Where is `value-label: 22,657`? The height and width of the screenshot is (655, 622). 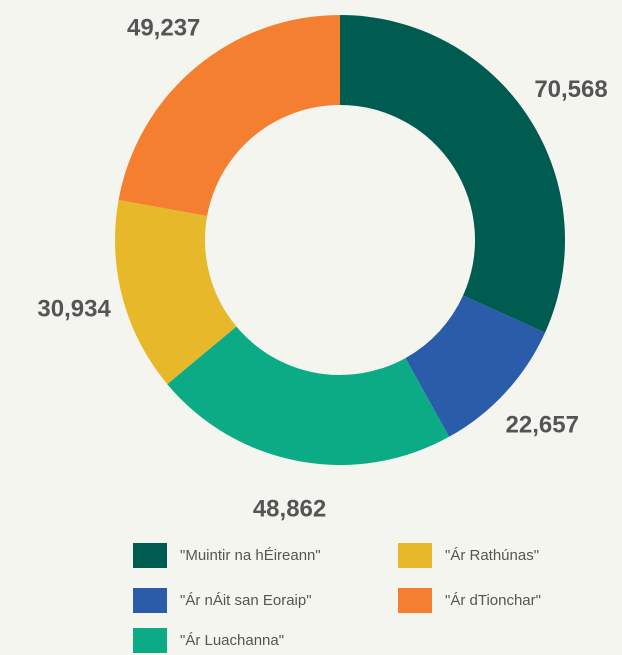 value-label: 22,657 is located at coordinates (542, 425).